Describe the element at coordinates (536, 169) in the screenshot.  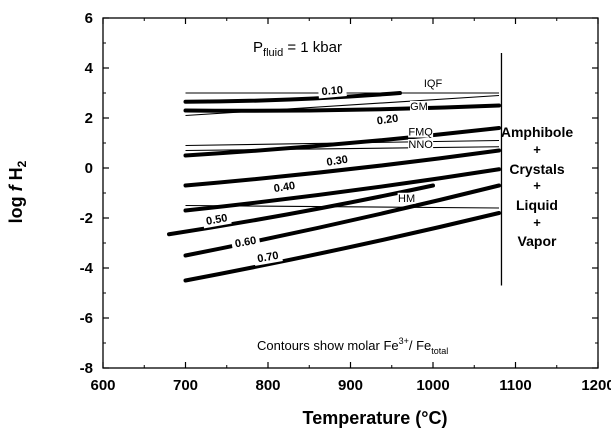
I see `phase-label-crystals: Crystals` at that location.